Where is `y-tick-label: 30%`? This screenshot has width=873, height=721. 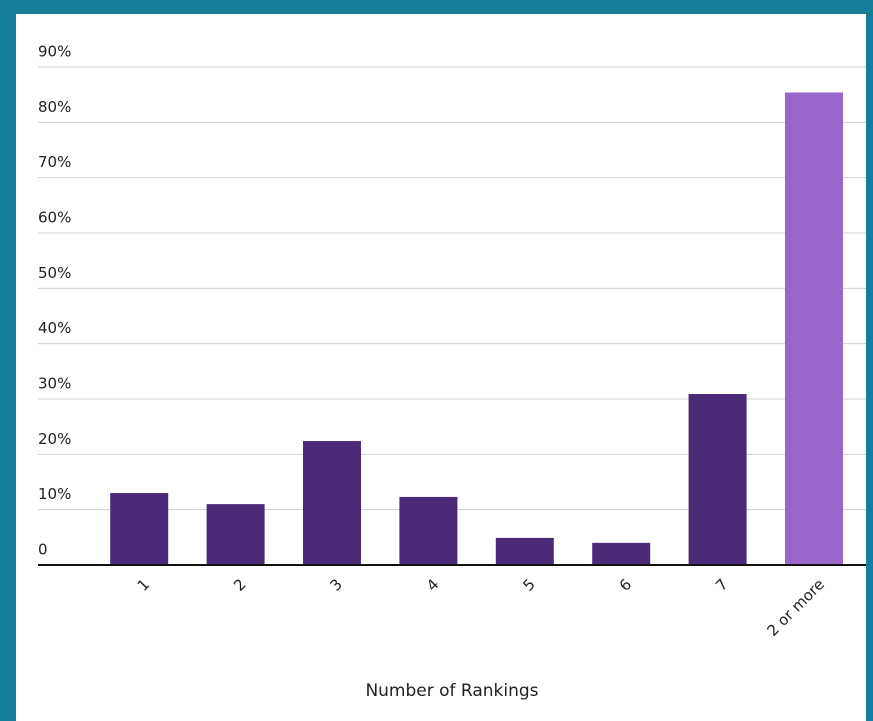
y-tick-label: 30% is located at coordinates (54, 384).